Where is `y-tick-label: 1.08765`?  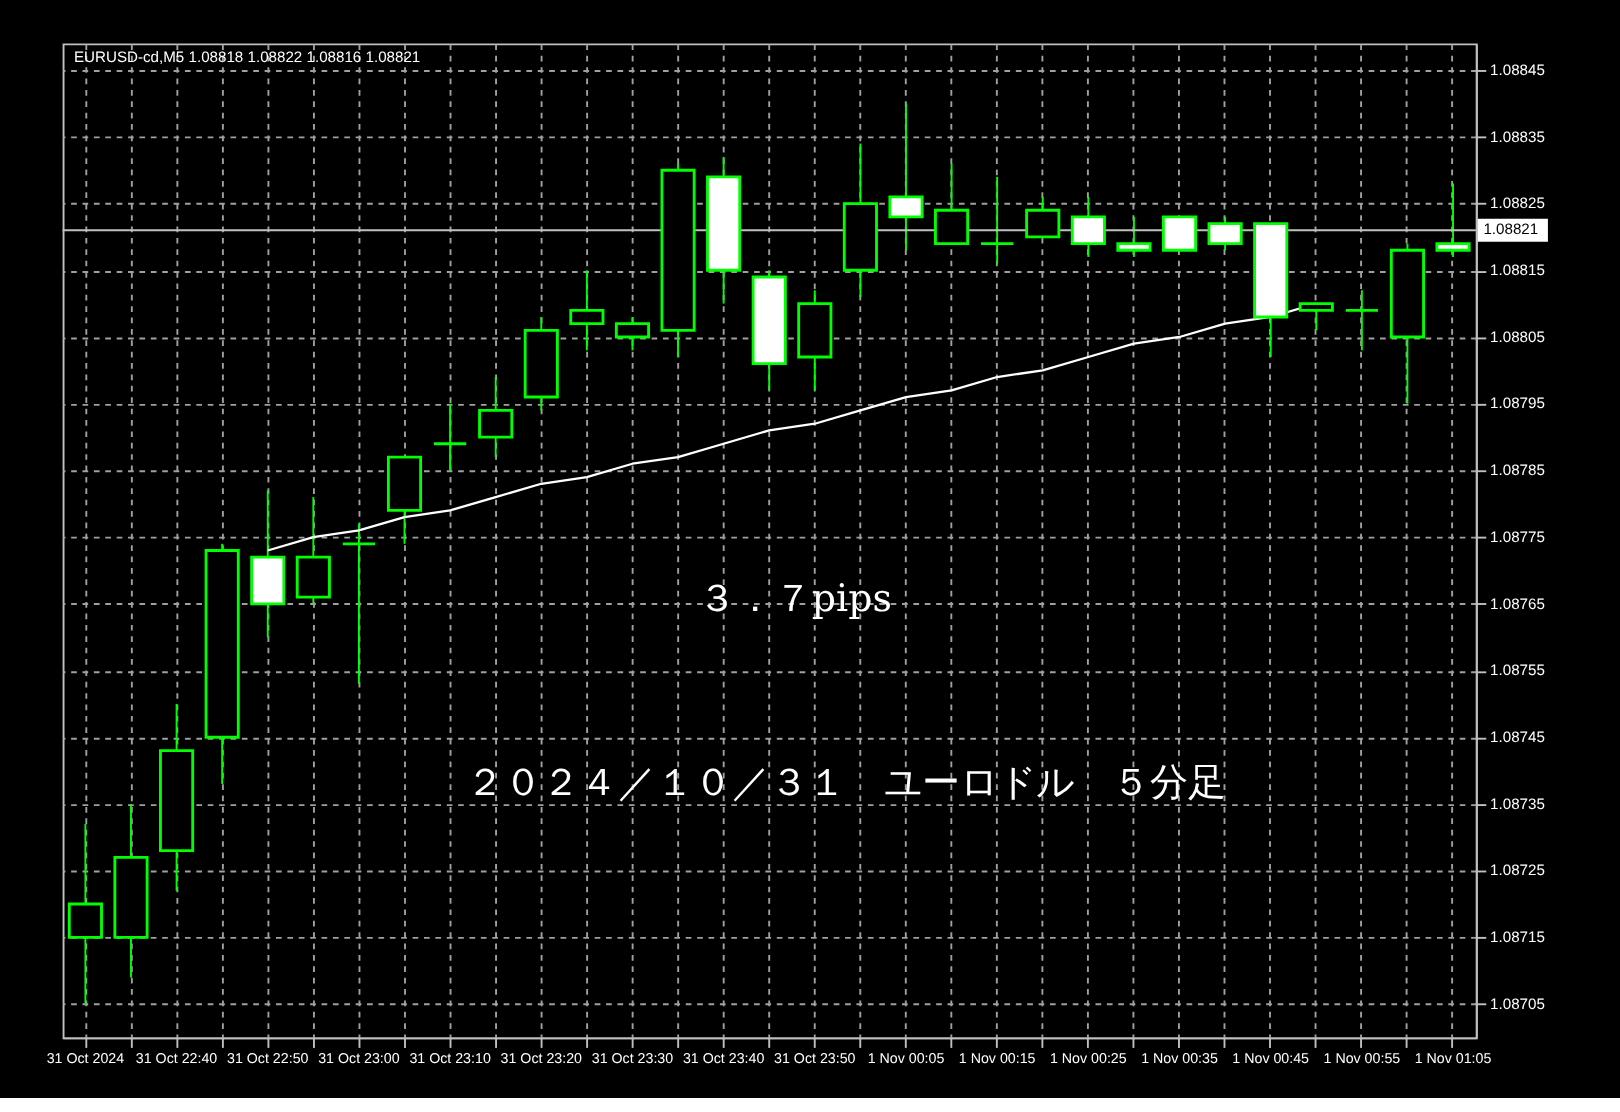 y-tick-label: 1.08765 is located at coordinates (1517, 603).